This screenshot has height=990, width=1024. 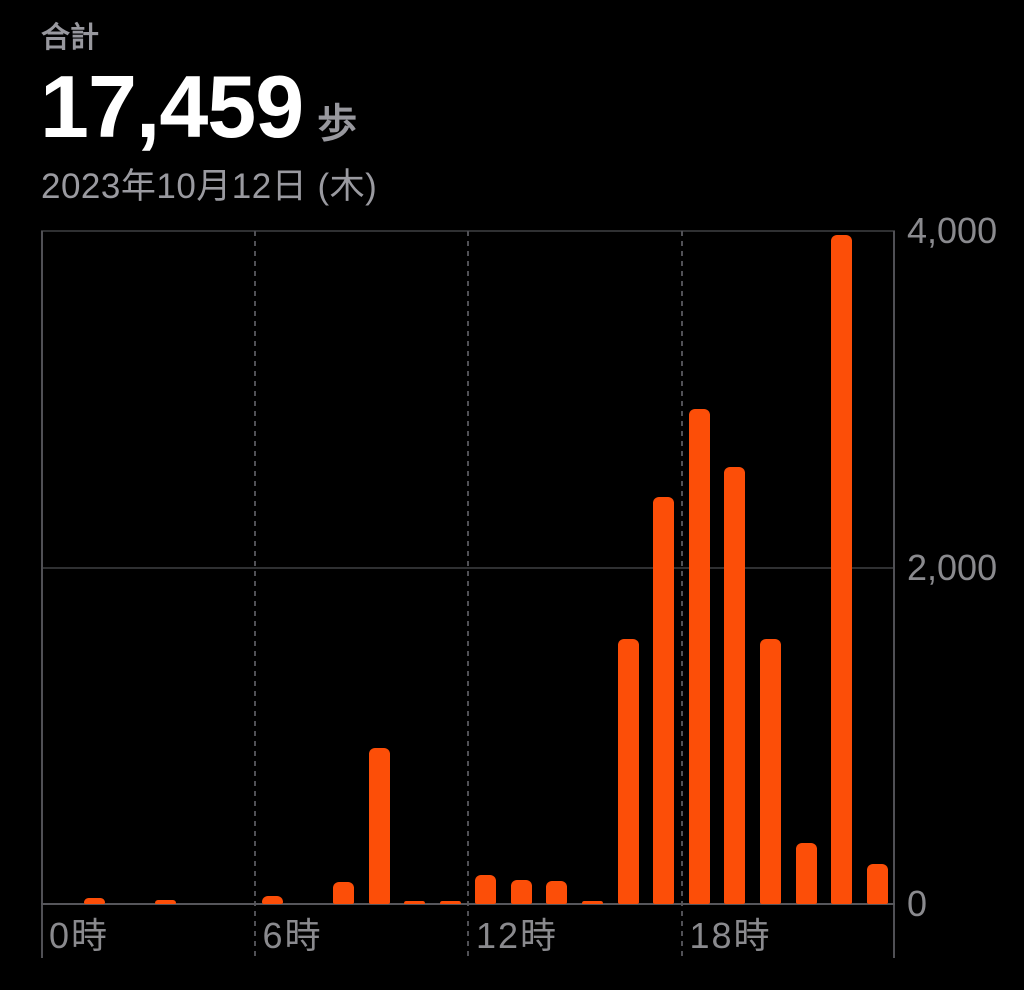 I want to click on total-steps-value: 17,459, so click(x=172, y=106).